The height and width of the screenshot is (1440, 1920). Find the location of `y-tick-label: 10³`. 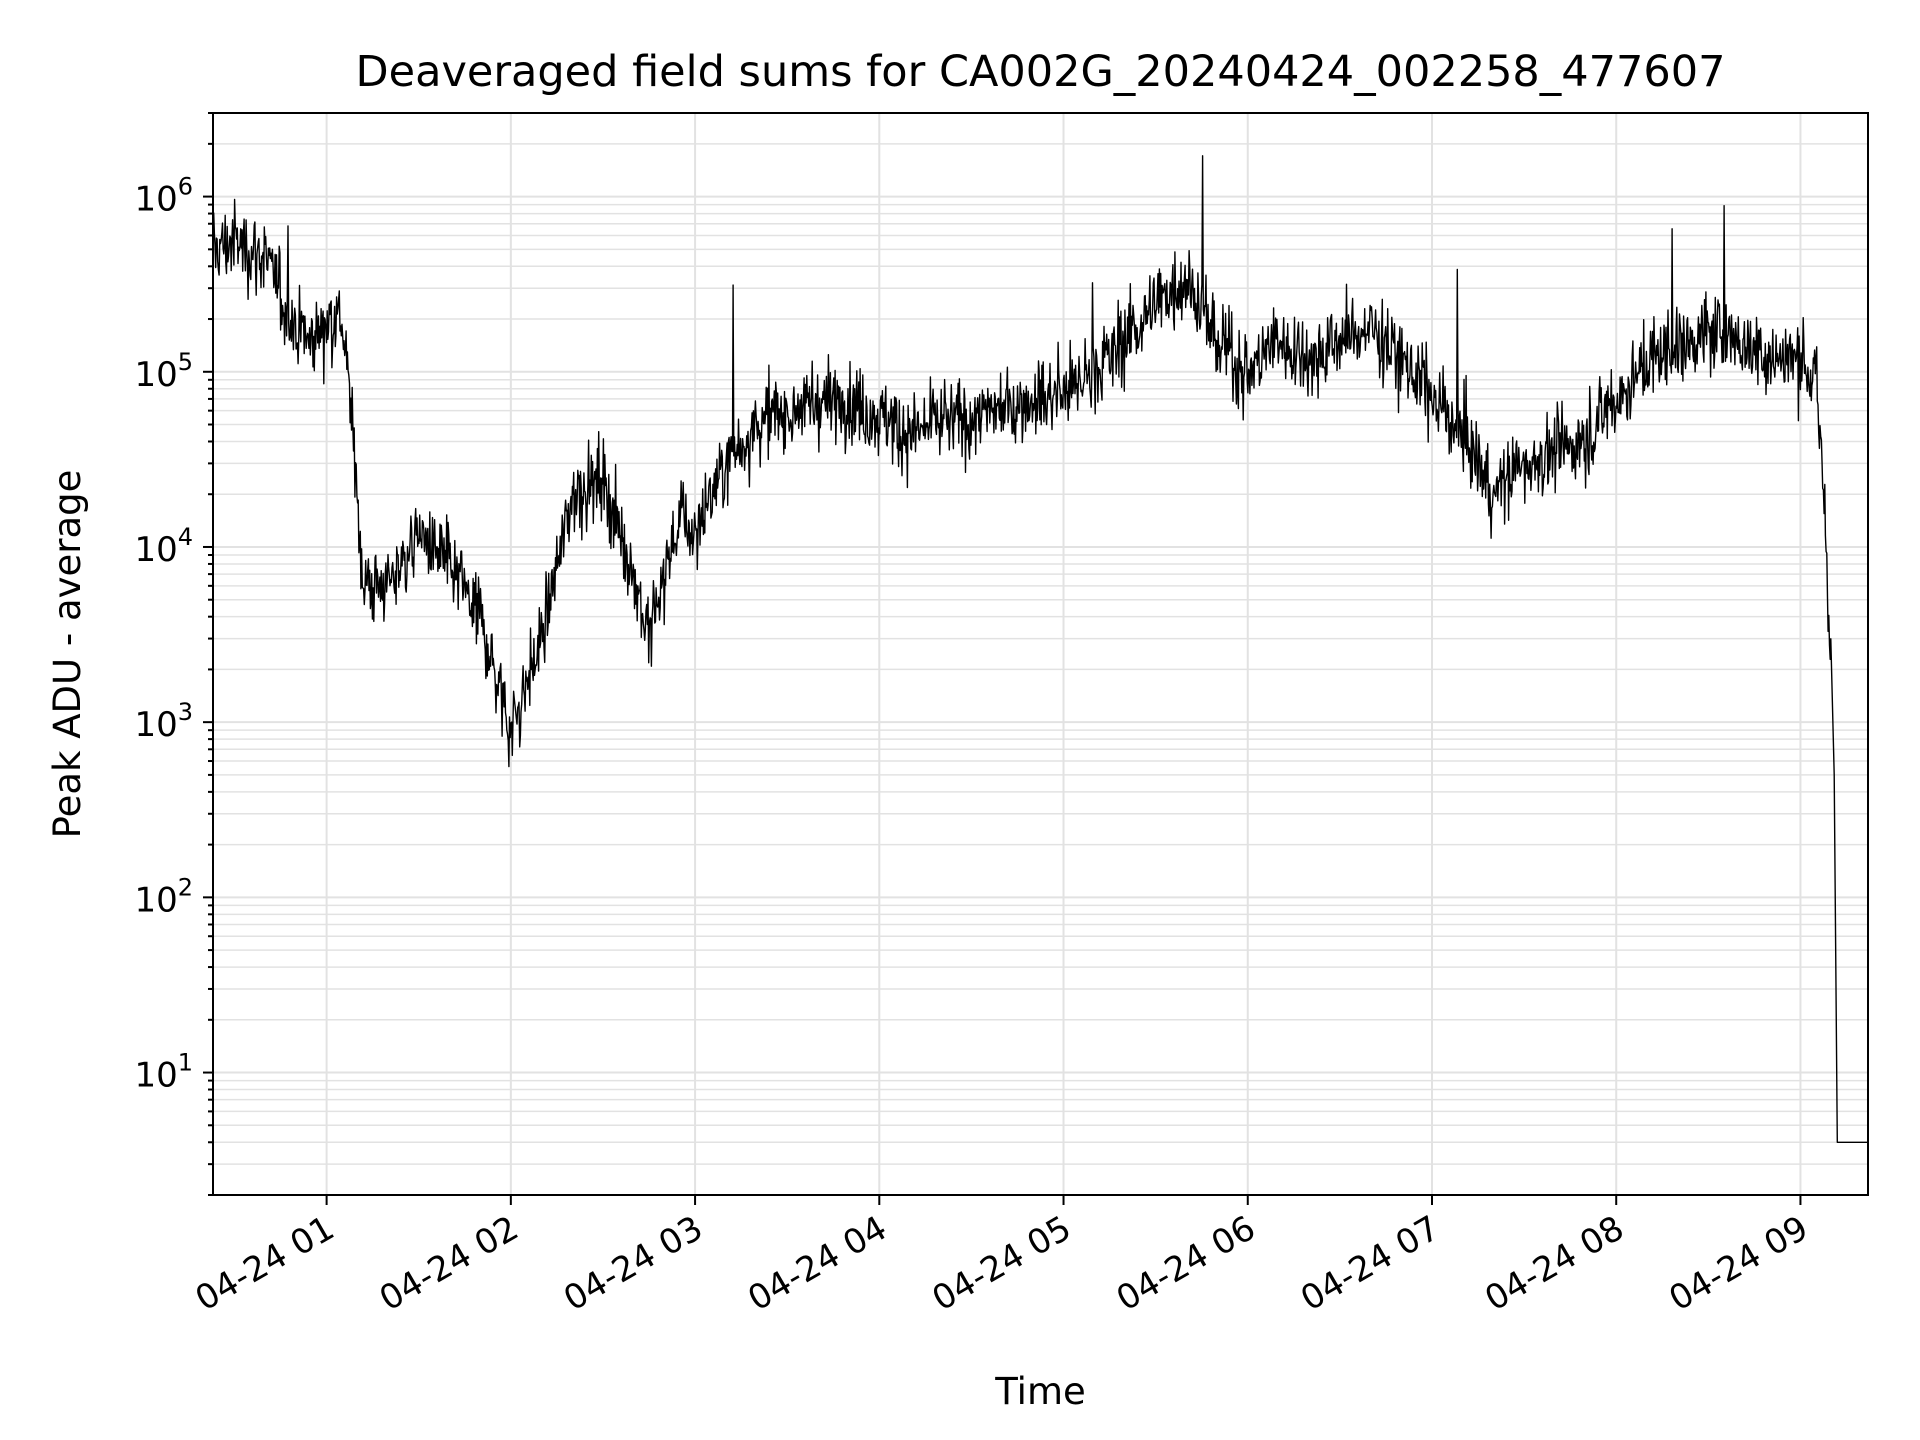

y-tick-label: 10³ is located at coordinates (163, 721).